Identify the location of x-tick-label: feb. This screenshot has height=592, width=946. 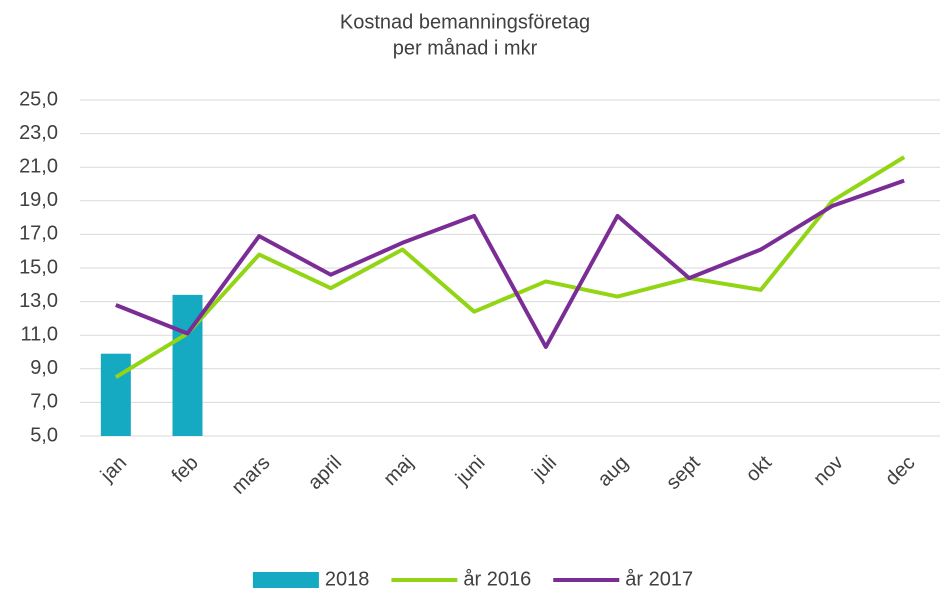
(185, 469).